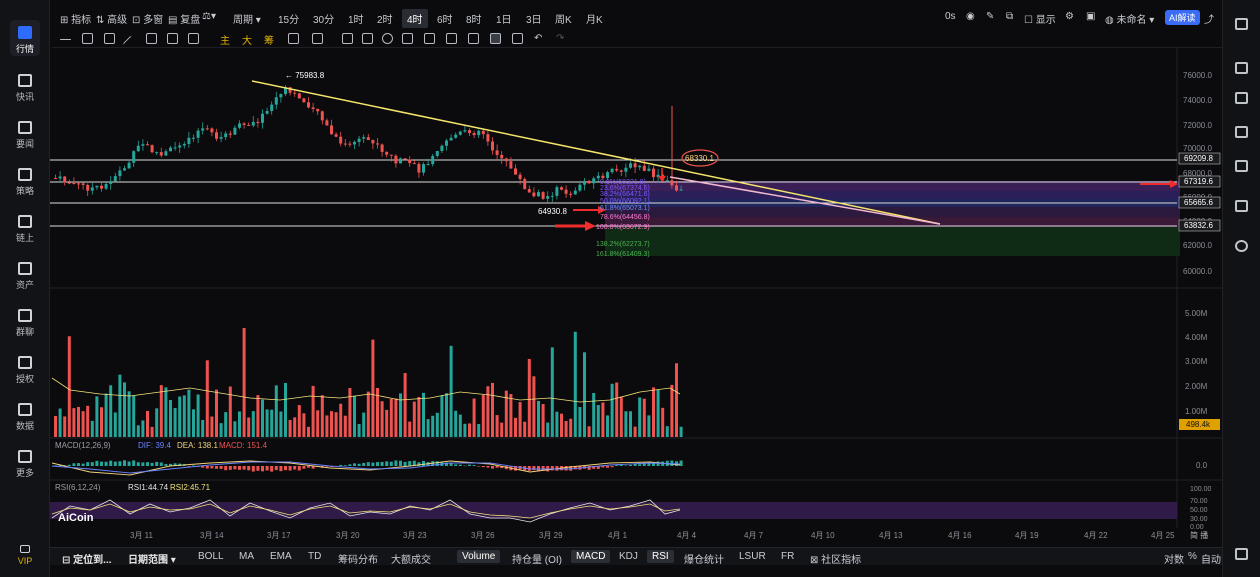 This screenshot has width=1260, height=577. What do you see at coordinates (25, 182) in the screenshot?
I see `sidebar-item-strategy: 策略` at bounding box center [25, 182].